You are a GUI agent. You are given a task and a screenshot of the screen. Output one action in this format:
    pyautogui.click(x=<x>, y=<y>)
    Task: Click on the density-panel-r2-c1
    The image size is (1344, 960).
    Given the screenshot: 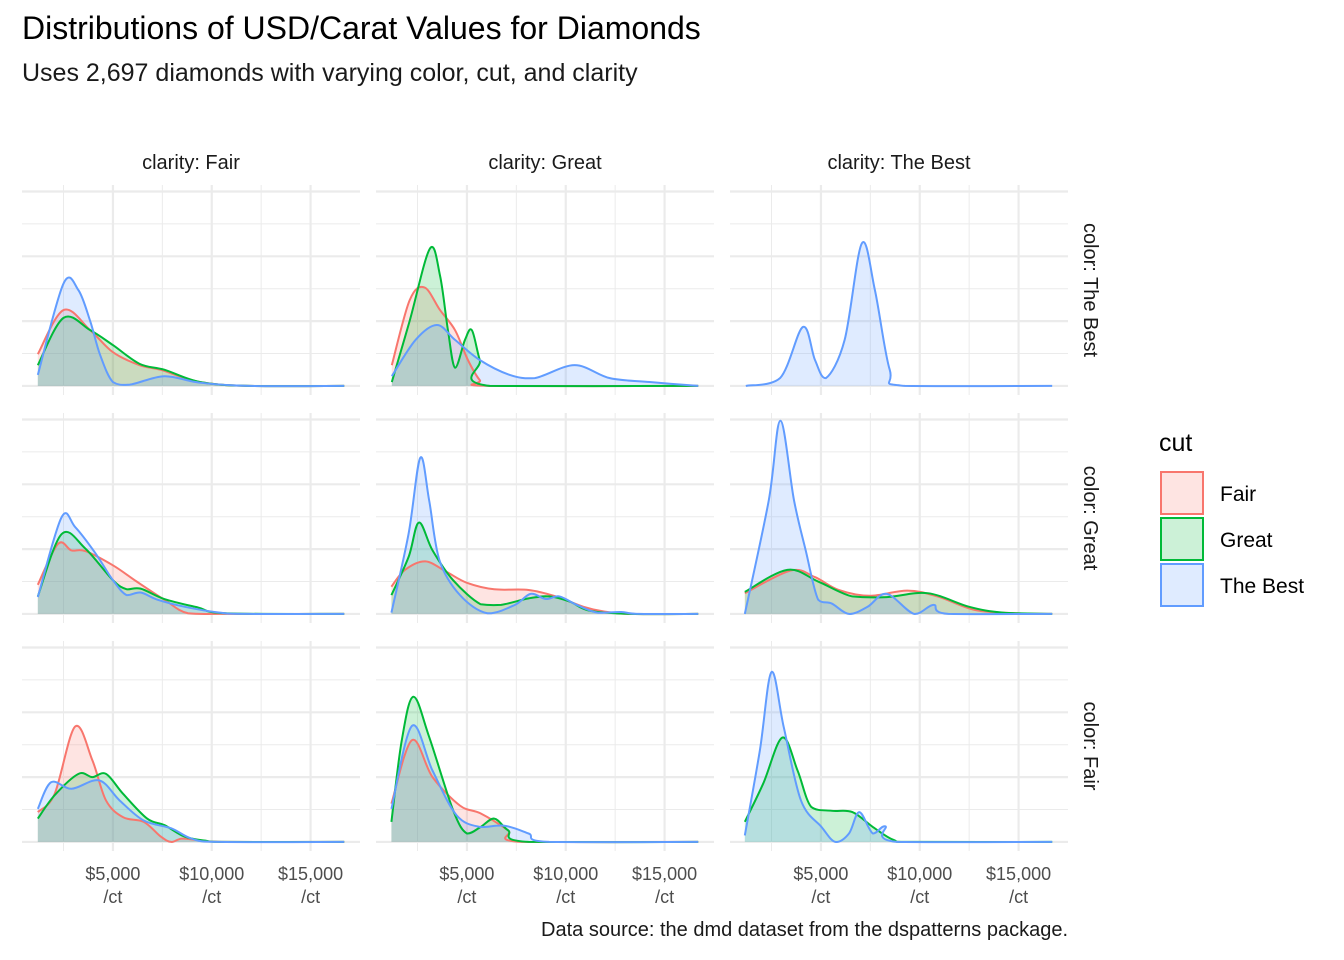 What is the action you would take?
    pyautogui.click(x=544, y=769)
    